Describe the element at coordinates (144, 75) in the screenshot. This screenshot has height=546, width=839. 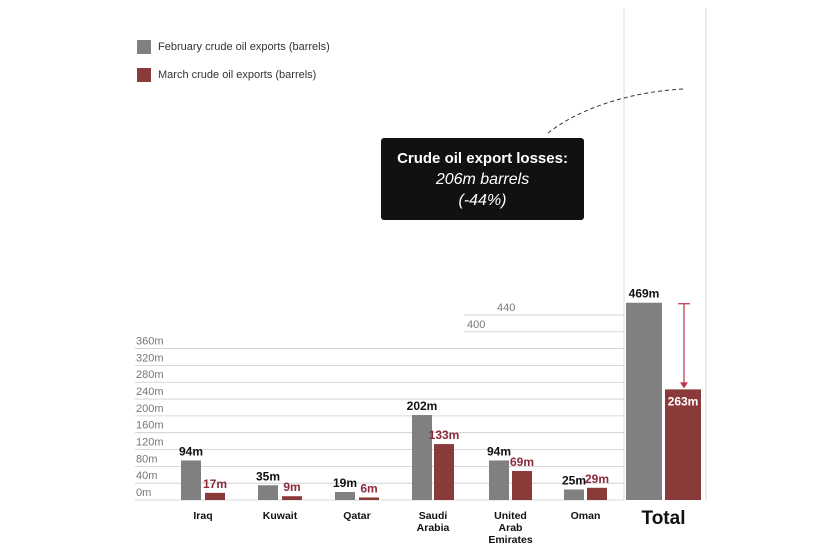
I see `legend-swatch-march` at that location.